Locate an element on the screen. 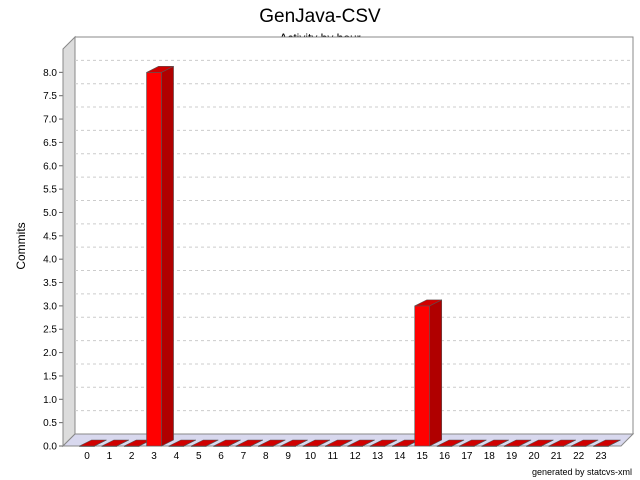  x-tick-label: 3 is located at coordinates (154, 456).